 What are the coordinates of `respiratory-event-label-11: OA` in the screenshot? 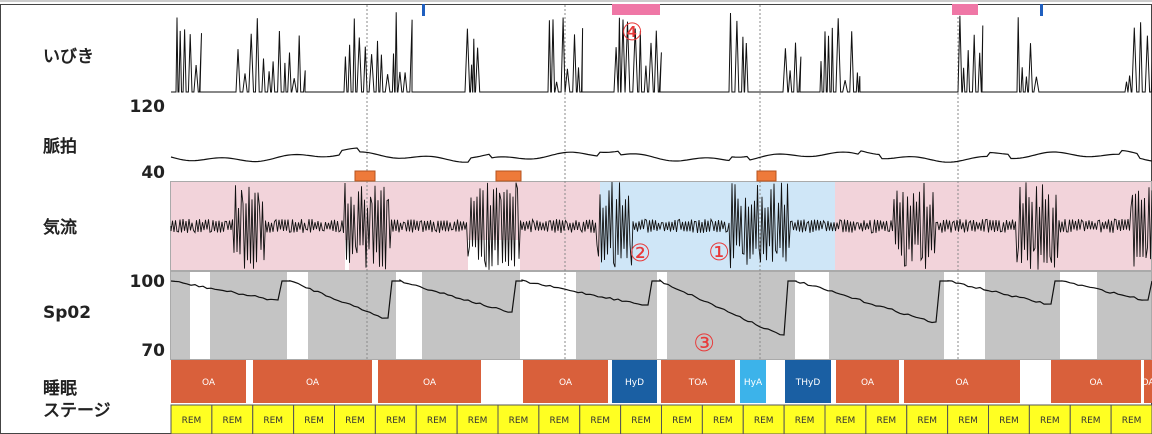 It's located at (1096, 383).